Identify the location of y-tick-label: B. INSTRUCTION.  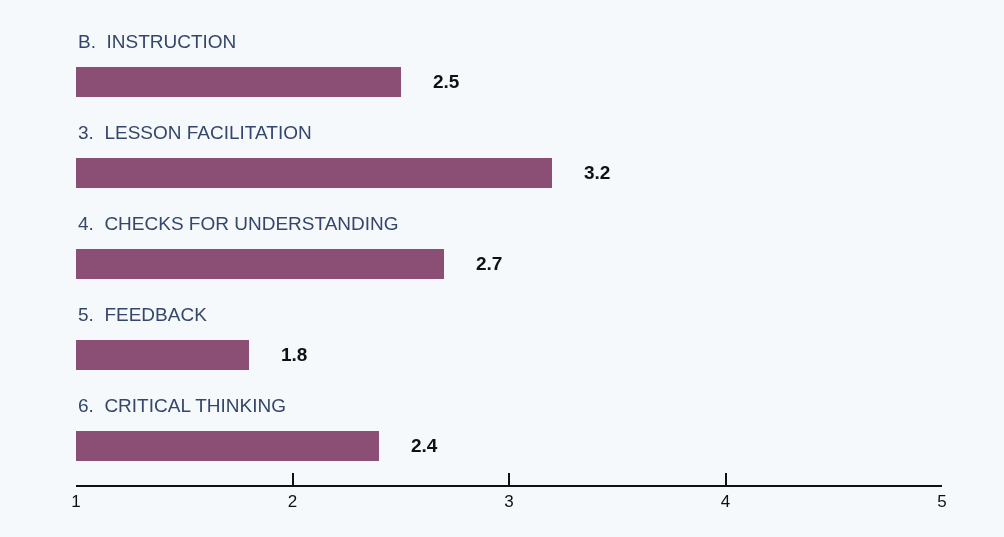
(157, 41).